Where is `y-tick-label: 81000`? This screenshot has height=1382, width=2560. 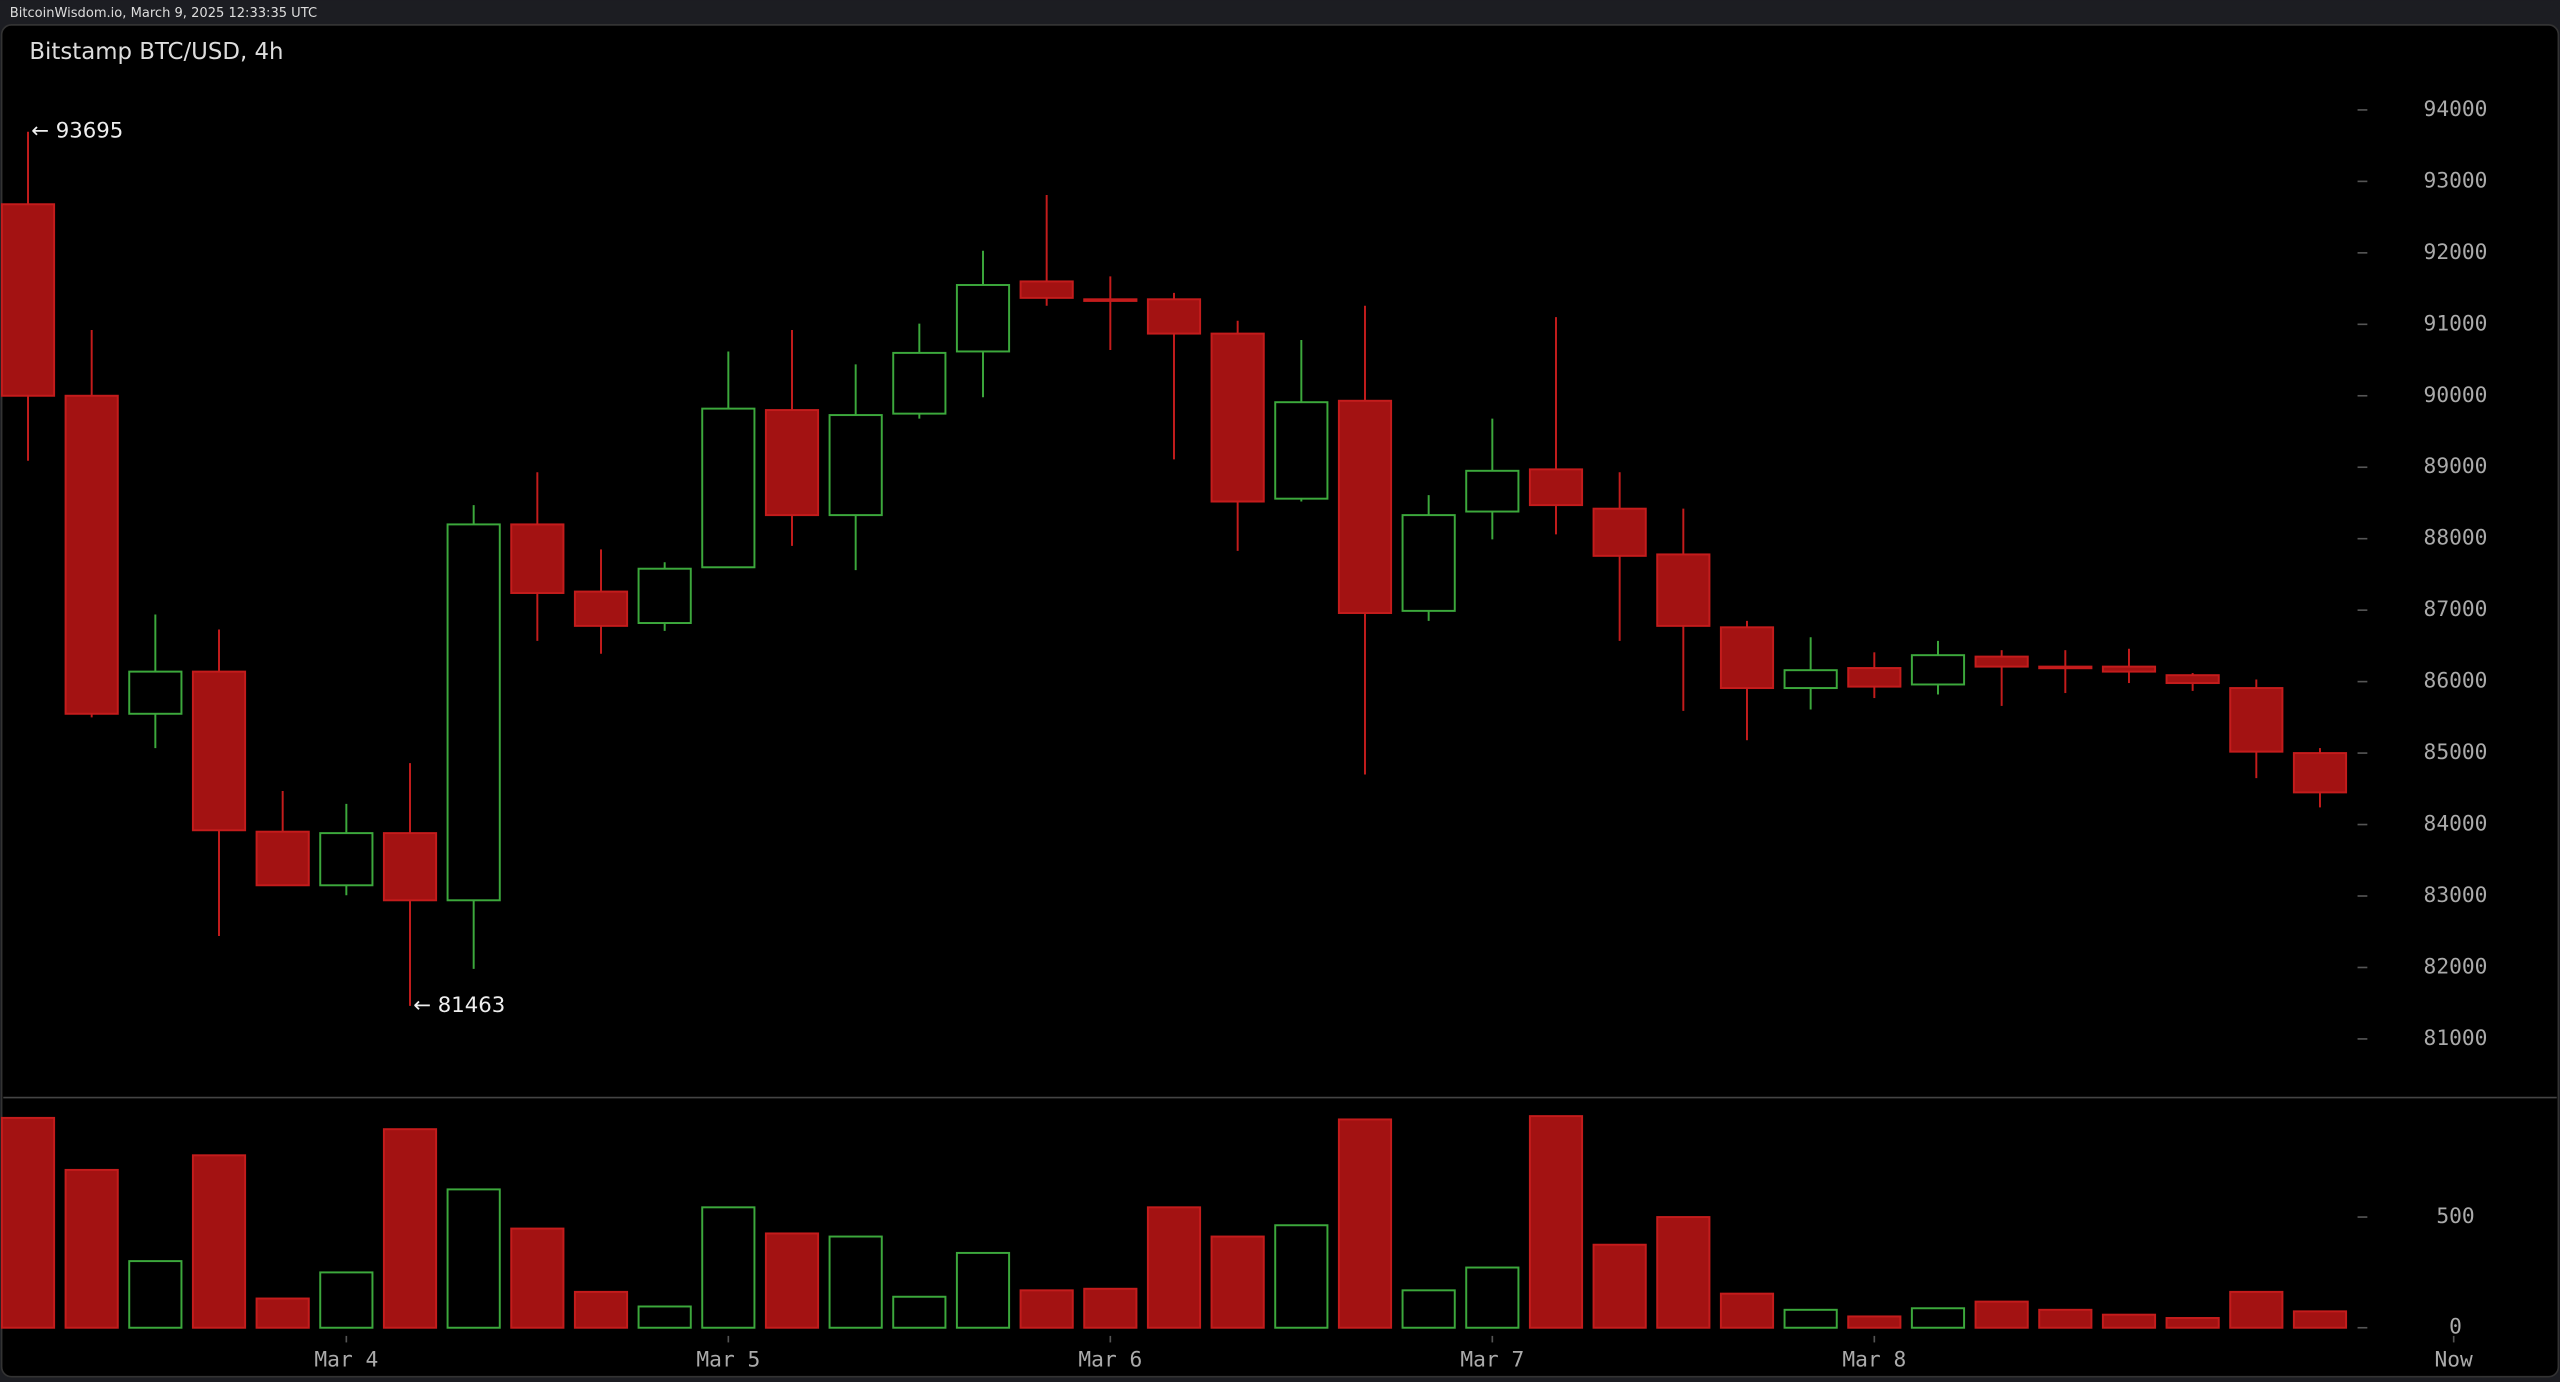 y-tick-label: 81000 is located at coordinates (2456, 1038).